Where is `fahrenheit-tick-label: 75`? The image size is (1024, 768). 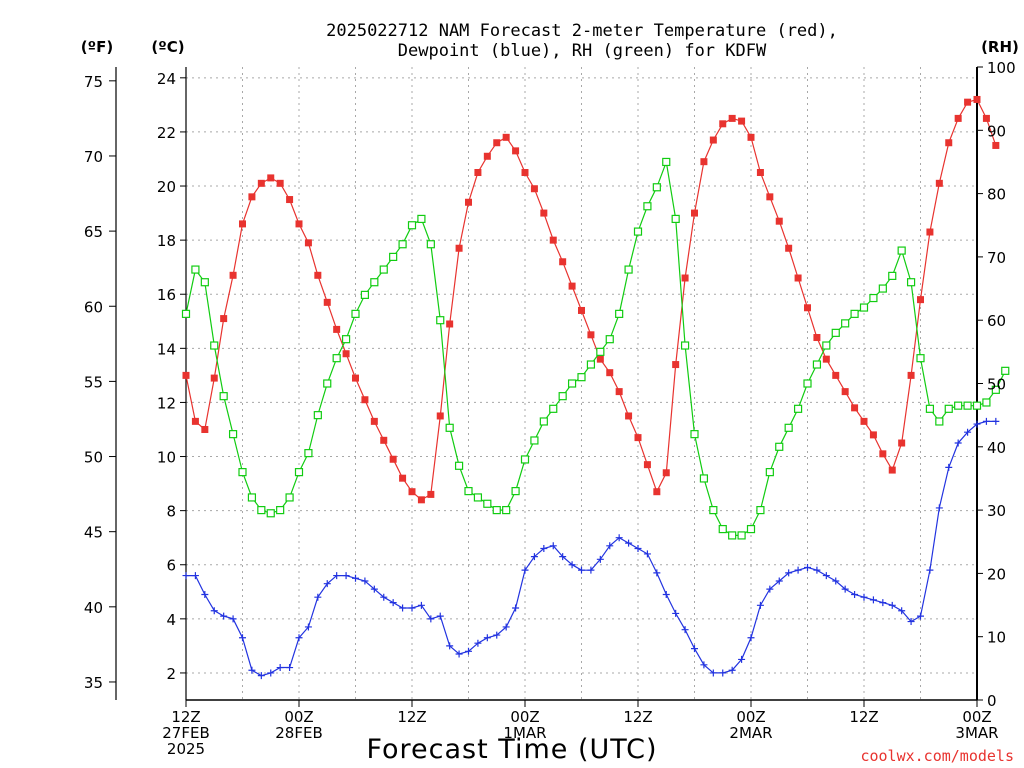
fahrenheit-tick-label: 75 is located at coordinates (93, 82).